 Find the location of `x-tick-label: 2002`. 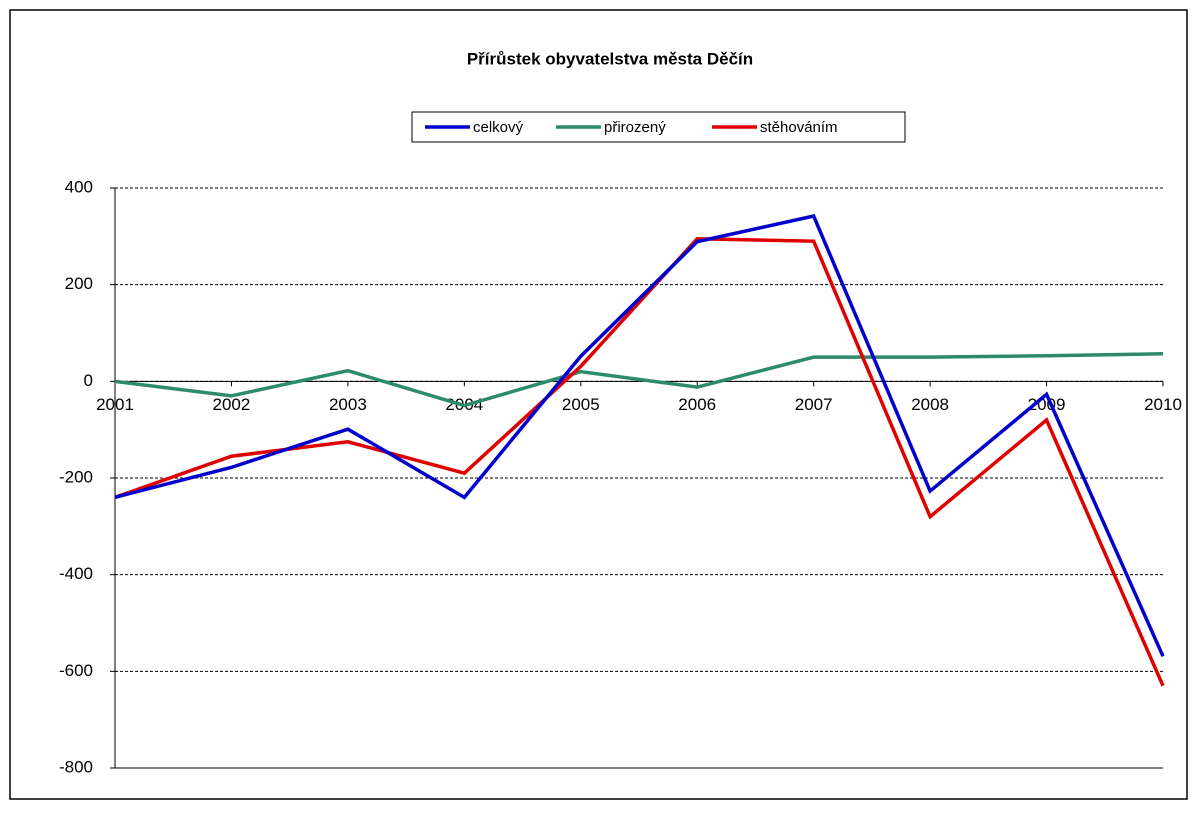

x-tick-label: 2002 is located at coordinates (232, 404).